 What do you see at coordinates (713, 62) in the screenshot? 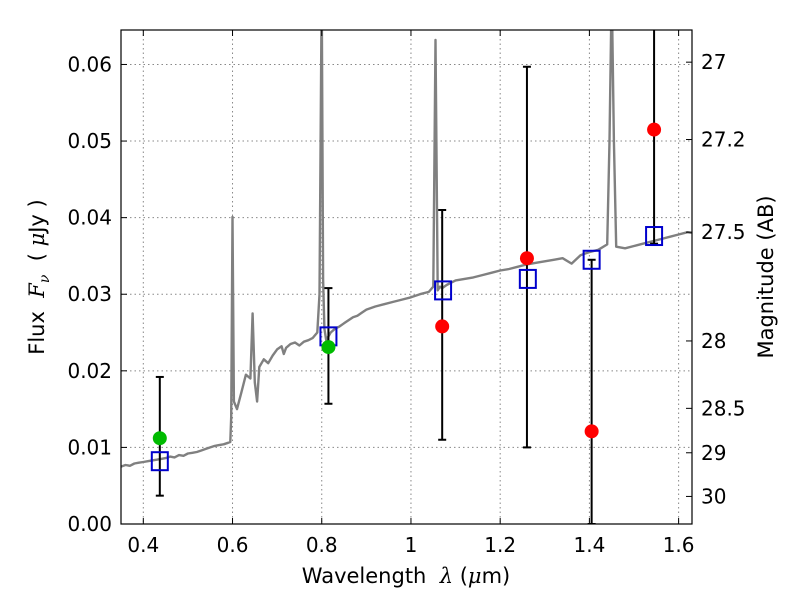
I see `y2-tick-label: 27` at bounding box center [713, 62].